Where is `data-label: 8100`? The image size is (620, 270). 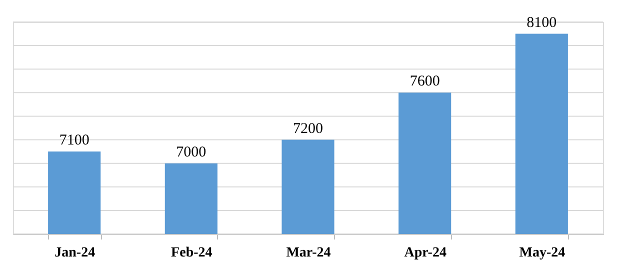 data-label: 8100 is located at coordinates (541, 22).